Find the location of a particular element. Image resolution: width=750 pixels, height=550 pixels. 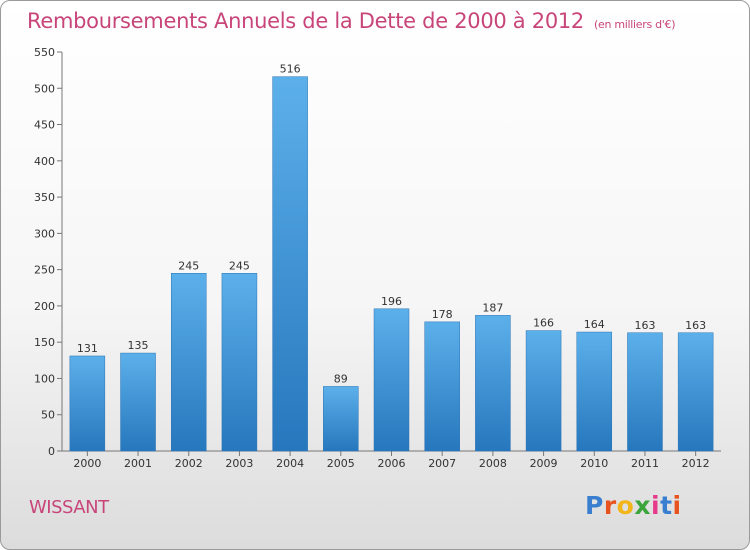

value-label-2000: 131 is located at coordinates (87, 348).